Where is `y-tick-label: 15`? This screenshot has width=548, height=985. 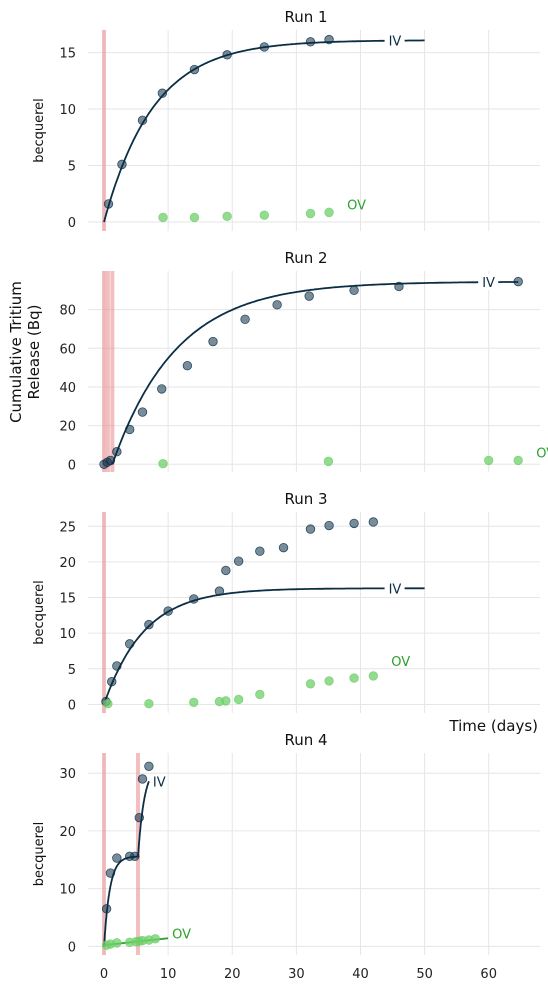
y-tick-label: 15 is located at coordinates (67, 54).